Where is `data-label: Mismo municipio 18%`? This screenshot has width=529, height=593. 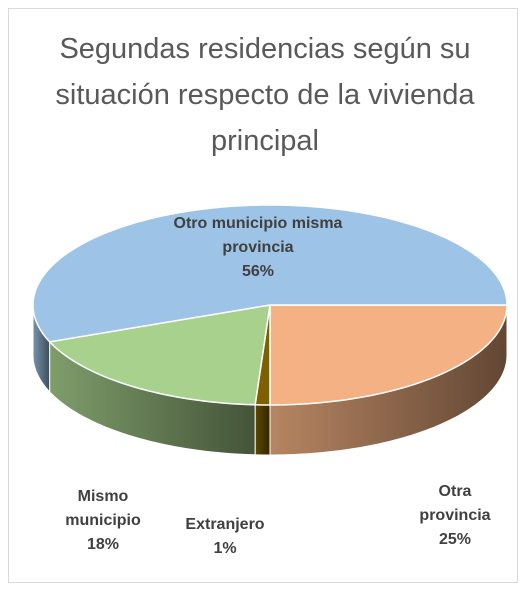 data-label: Mismo municipio 18% is located at coordinates (103, 521).